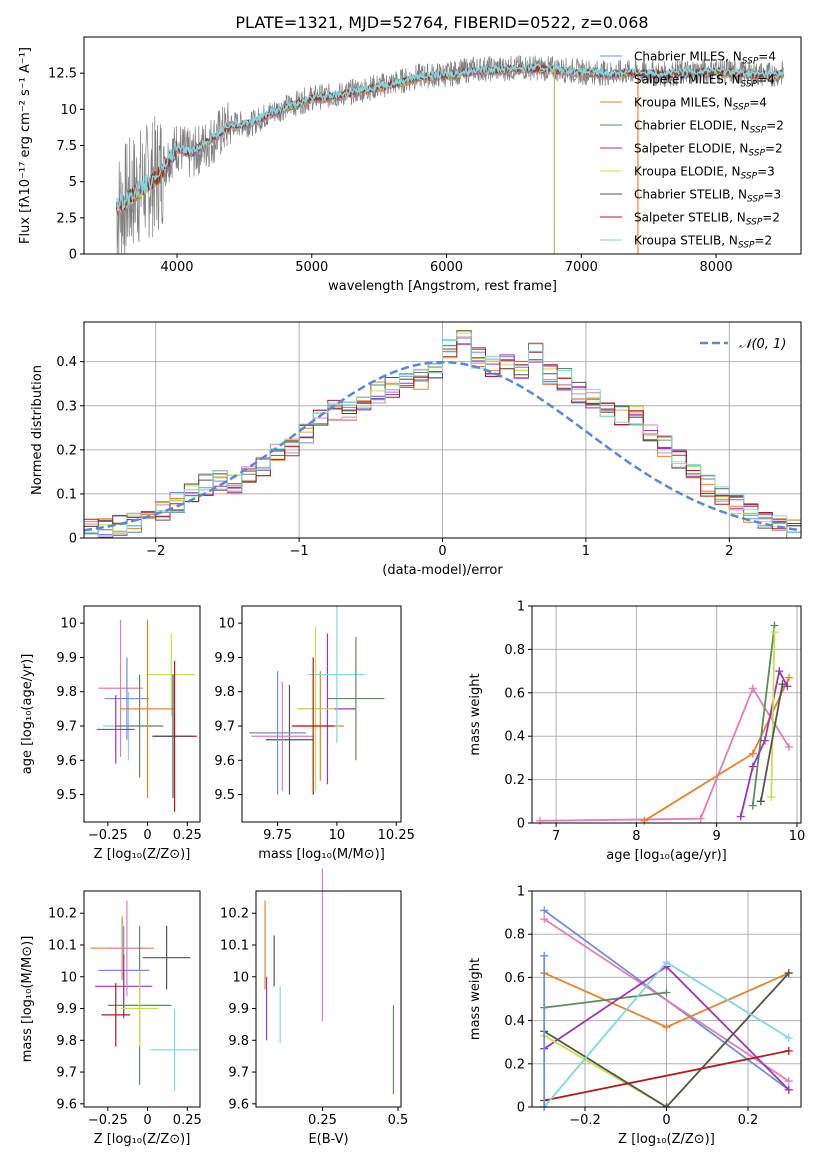  Describe the element at coordinates (514, 737) in the screenshot. I see `y-tick-label: 0.4` at that location.